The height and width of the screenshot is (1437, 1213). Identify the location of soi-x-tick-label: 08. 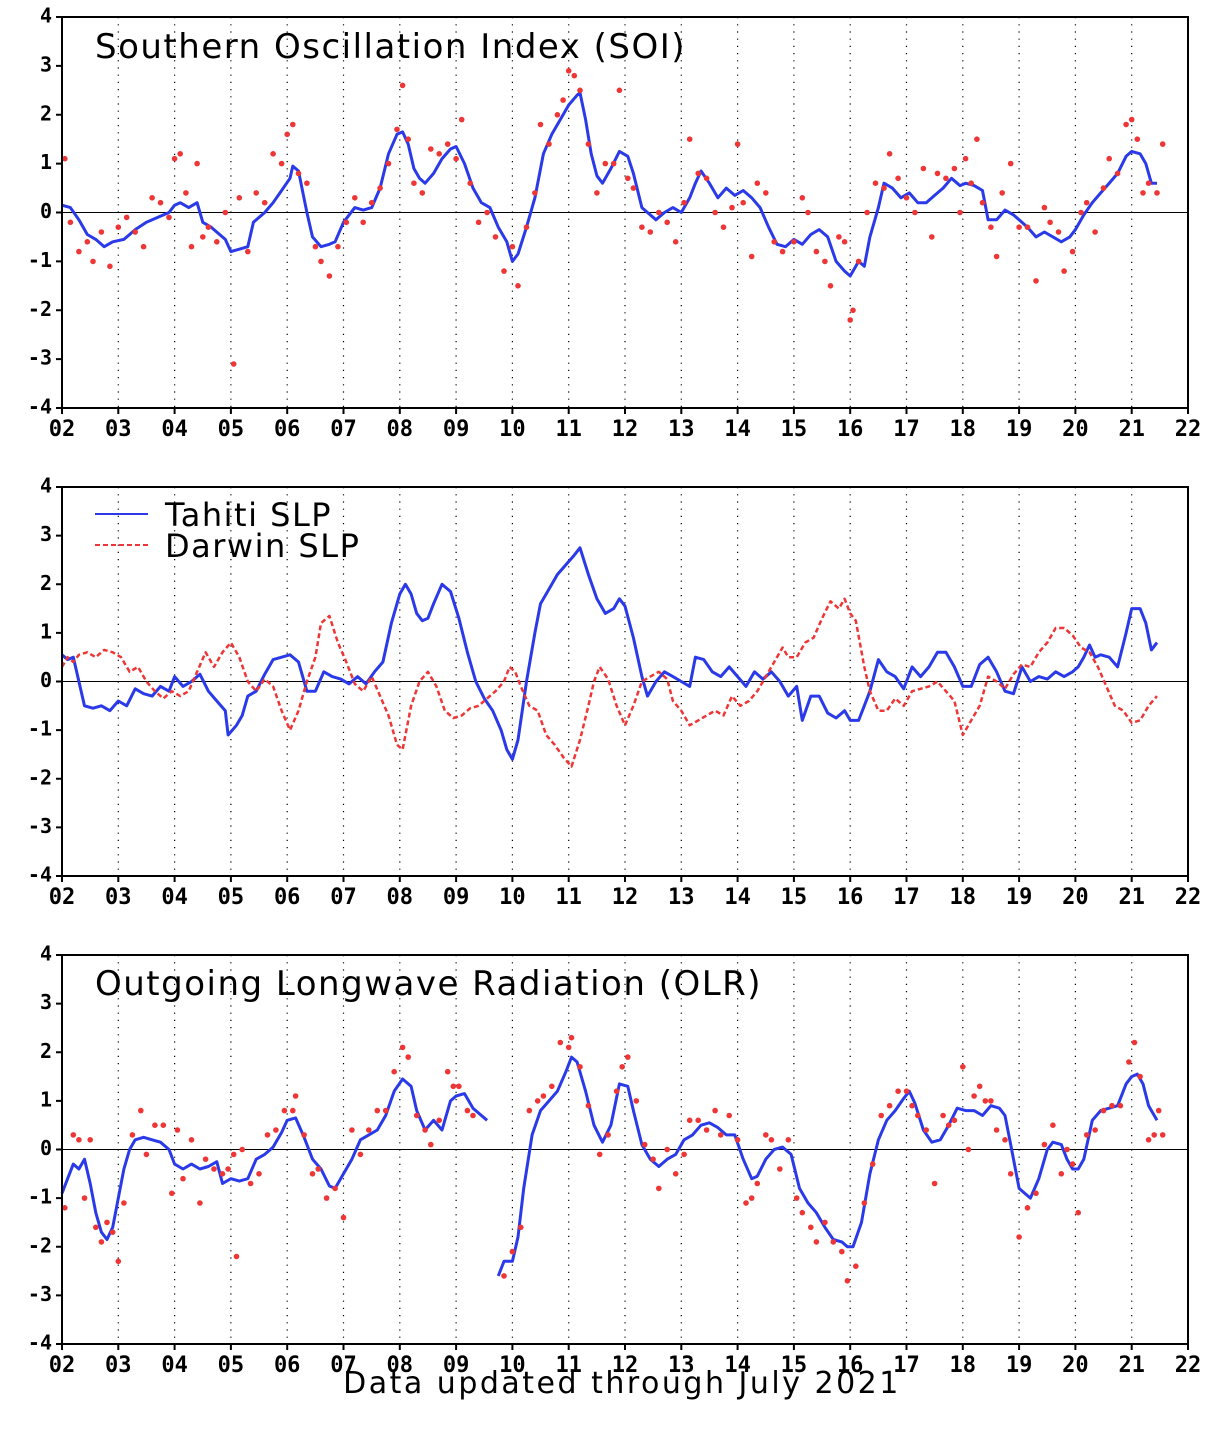
(400, 429).